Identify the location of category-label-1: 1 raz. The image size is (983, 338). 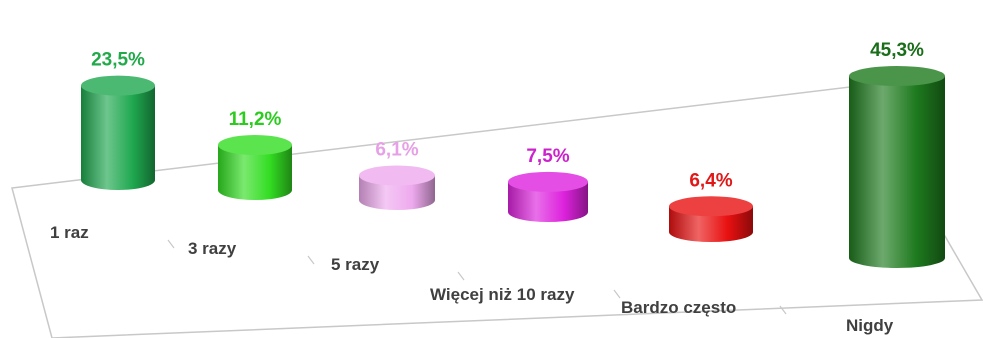
(69, 232).